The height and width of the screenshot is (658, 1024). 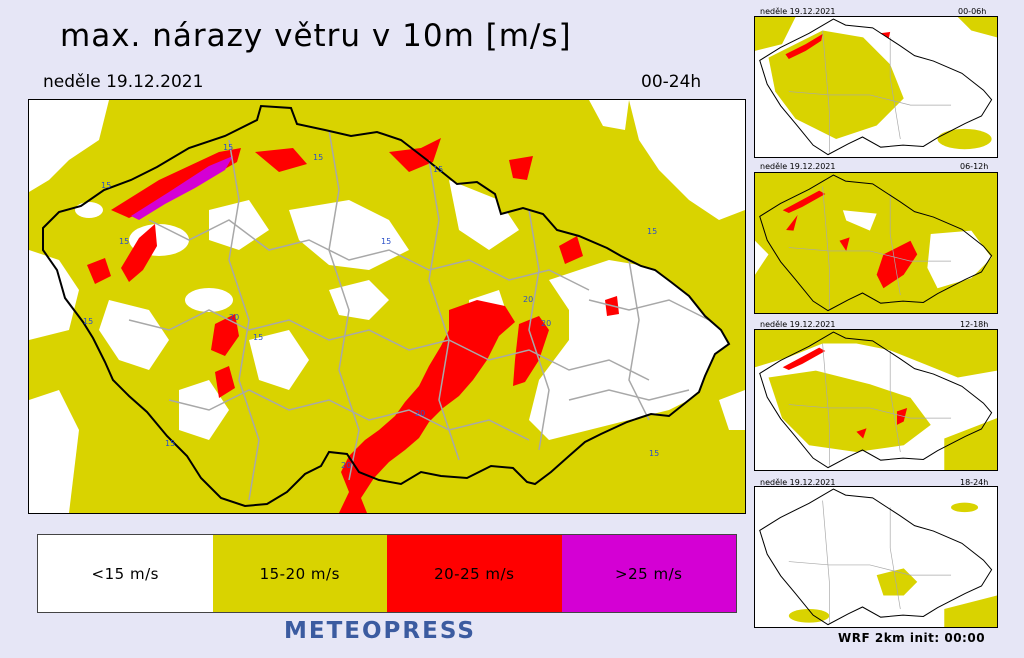 I want to click on thumb-period-2: 06-12h, so click(x=974, y=166).